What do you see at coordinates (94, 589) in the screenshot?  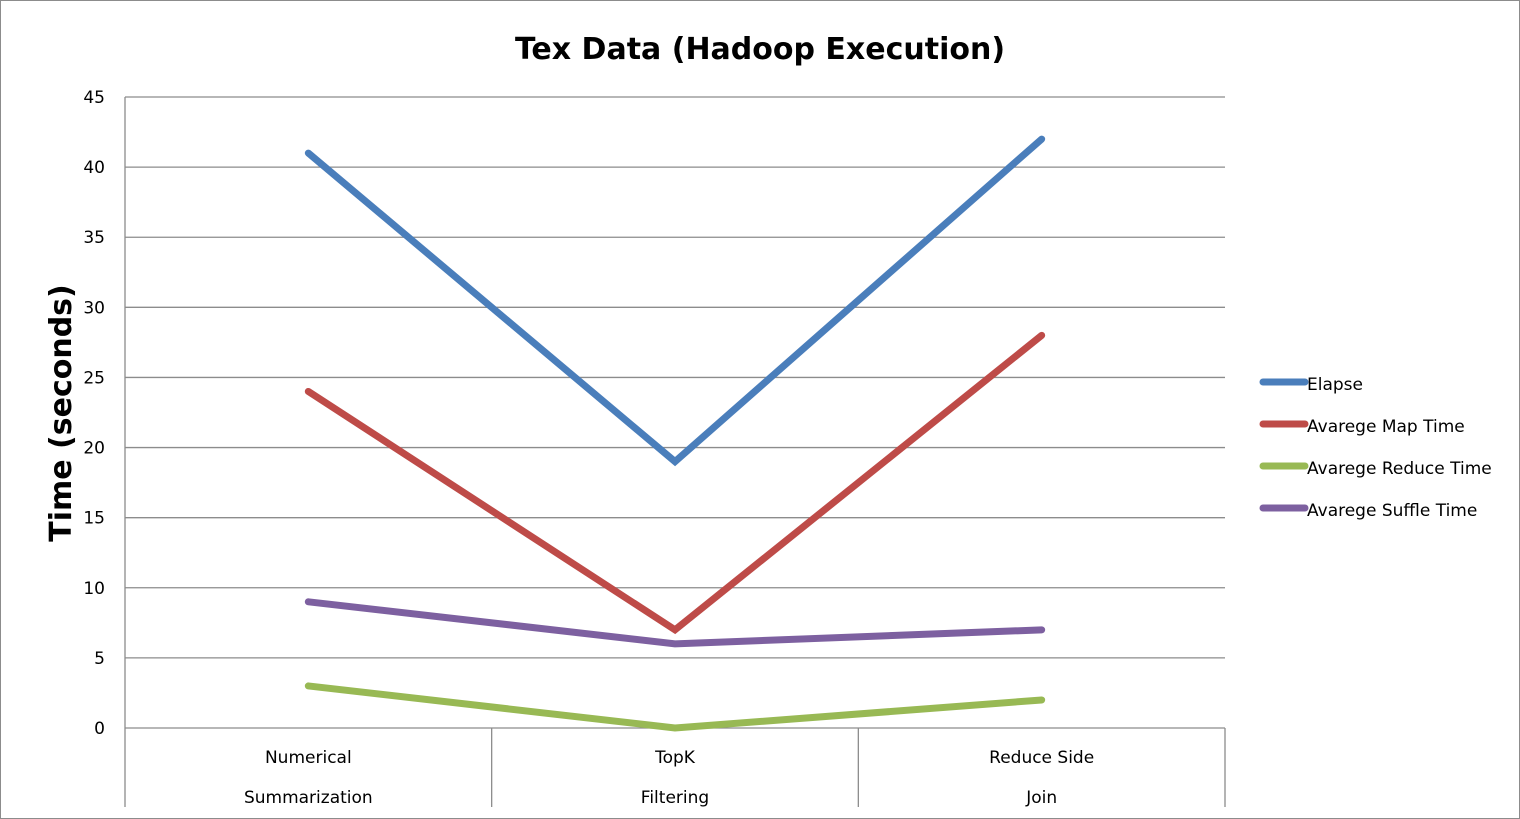 I see `y-tick-label: 10` at bounding box center [94, 589].